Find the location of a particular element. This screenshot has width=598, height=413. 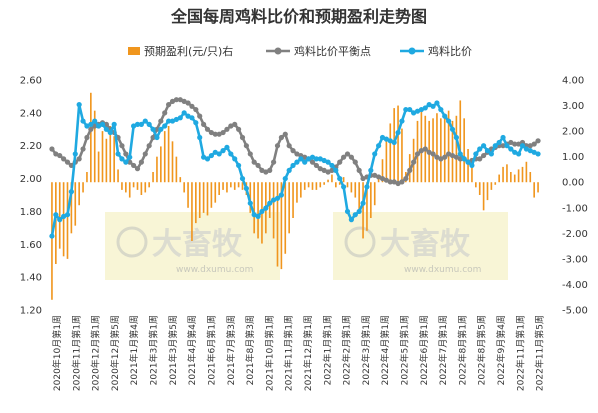

right-tick-label: -4.00 is located at coordinates (575, 285).